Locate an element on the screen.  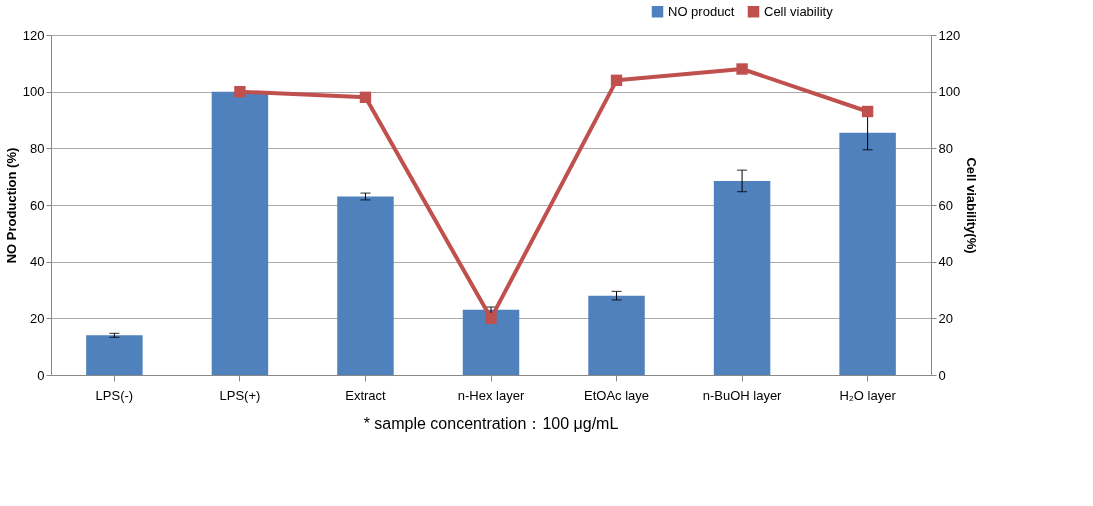
legend-label: Cell viability is located at coordinates (799, 11).